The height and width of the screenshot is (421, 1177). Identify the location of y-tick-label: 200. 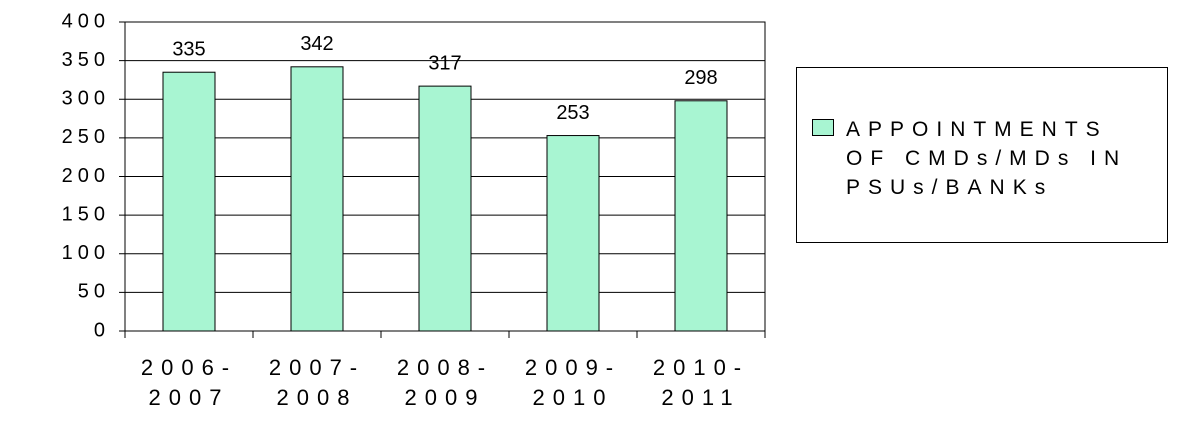
(86, 176).